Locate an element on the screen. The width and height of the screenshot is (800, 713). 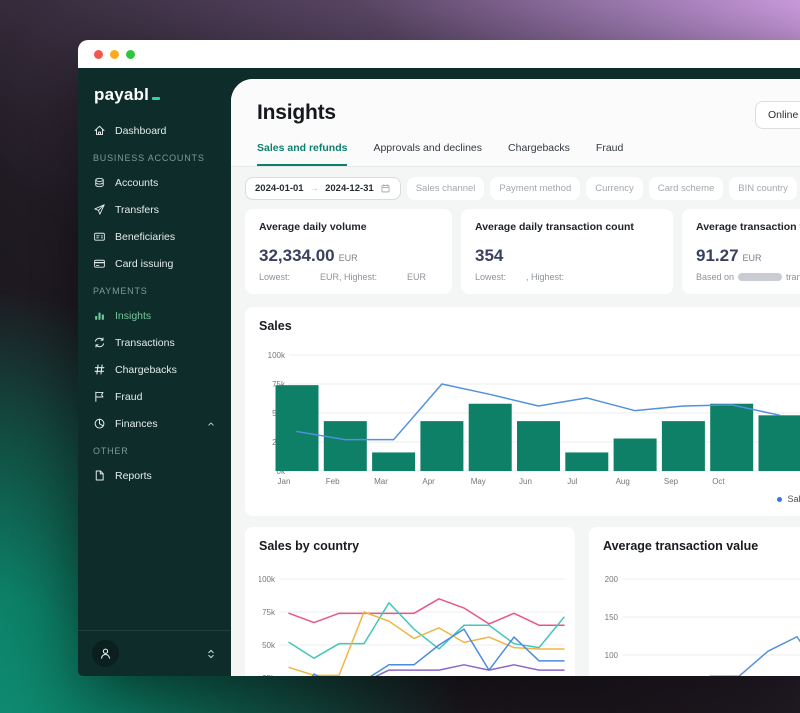
tab-fraud: Fraud is located at coordinates (609, 148).